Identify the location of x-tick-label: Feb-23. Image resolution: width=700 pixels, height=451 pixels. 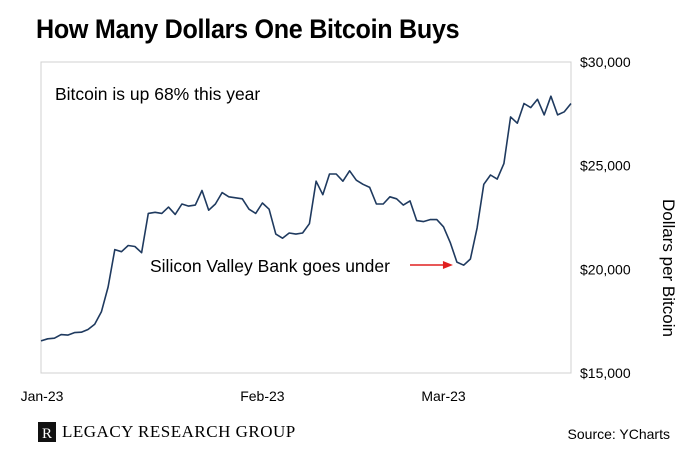
(262, 396).